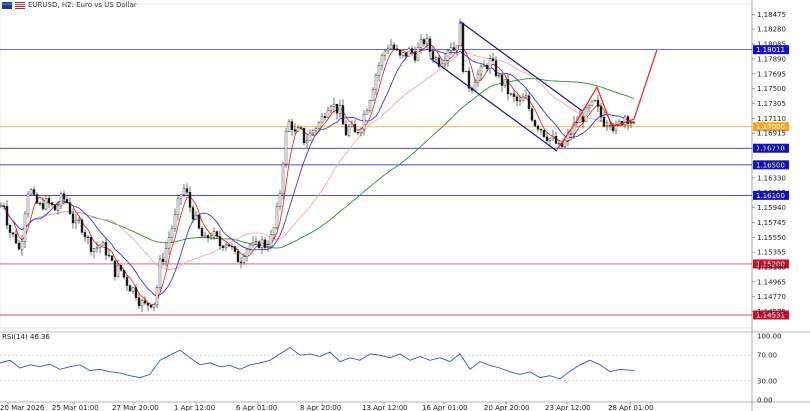 The height and width of the screenshot is (411, 810). I want to click on y-tick-label: 1.18475, so click(771, 15).